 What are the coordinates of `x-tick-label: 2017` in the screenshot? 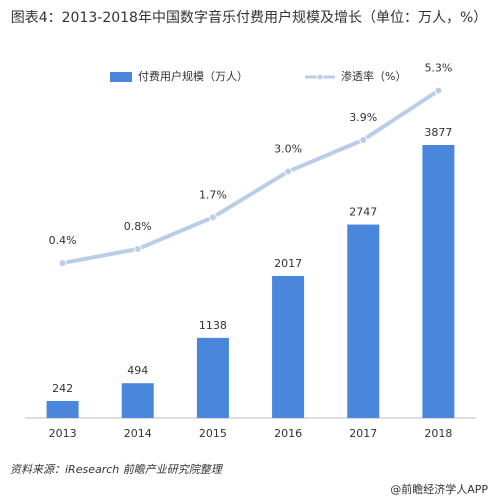 It's located at (363, 433).